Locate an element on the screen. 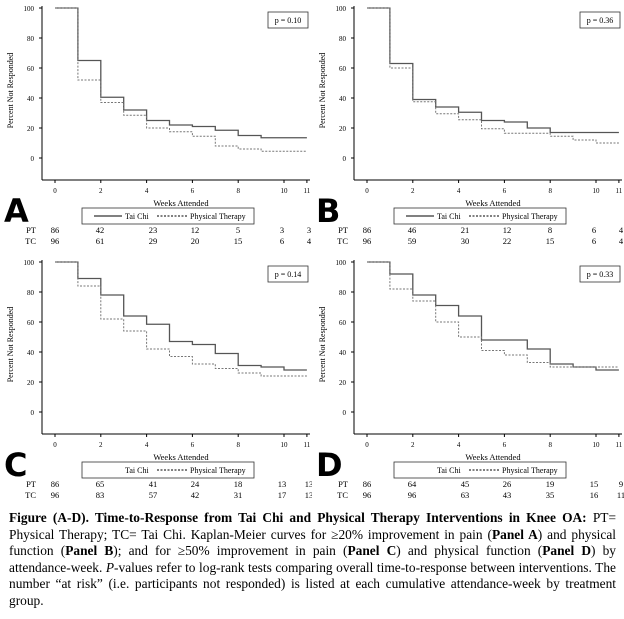 The width and height of the screenshot is (624, 619). y-tick-label: 100 is located at coordinates (341, 9).